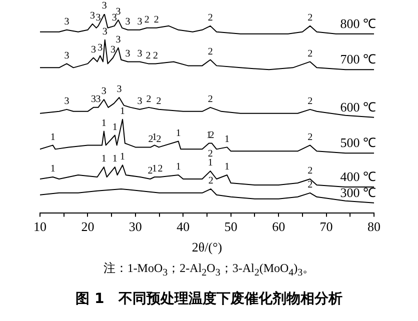  What do you see at coordinates (358, 142) in the screenshot?
I see `series-label: 500 ℃` at bounding box center [358, 142].